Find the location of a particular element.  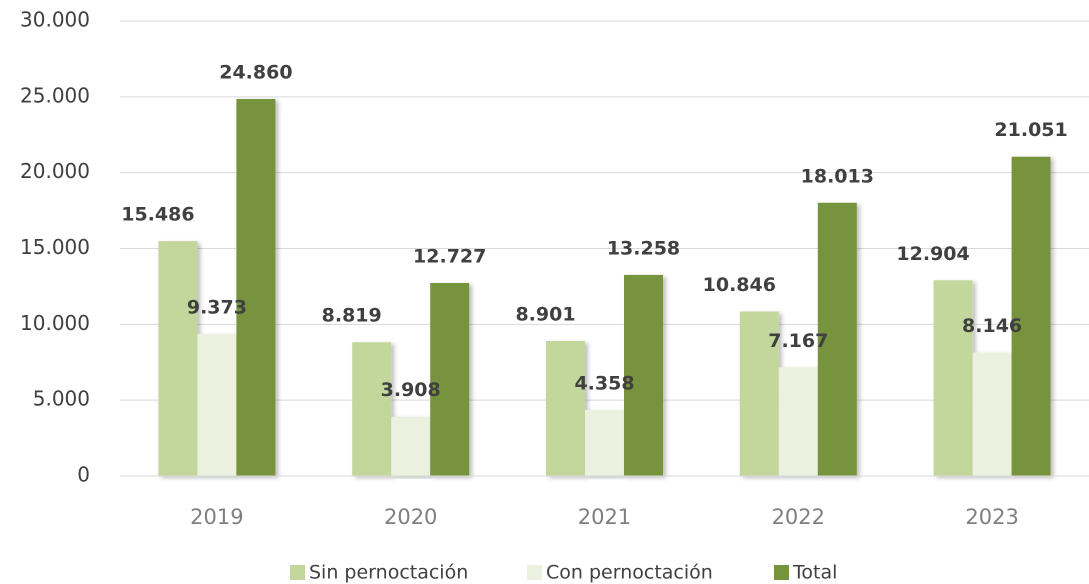

value-label: 21.051 is located at coordinates (1030, 130).